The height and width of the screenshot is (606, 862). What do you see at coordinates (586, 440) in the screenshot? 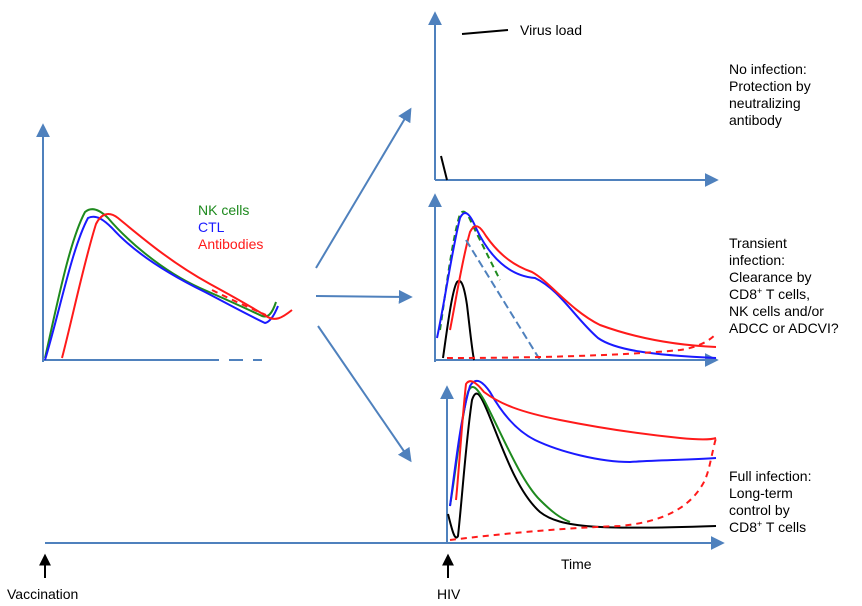
I see `full-antibodies-curve` at bounding box center [586, 440].